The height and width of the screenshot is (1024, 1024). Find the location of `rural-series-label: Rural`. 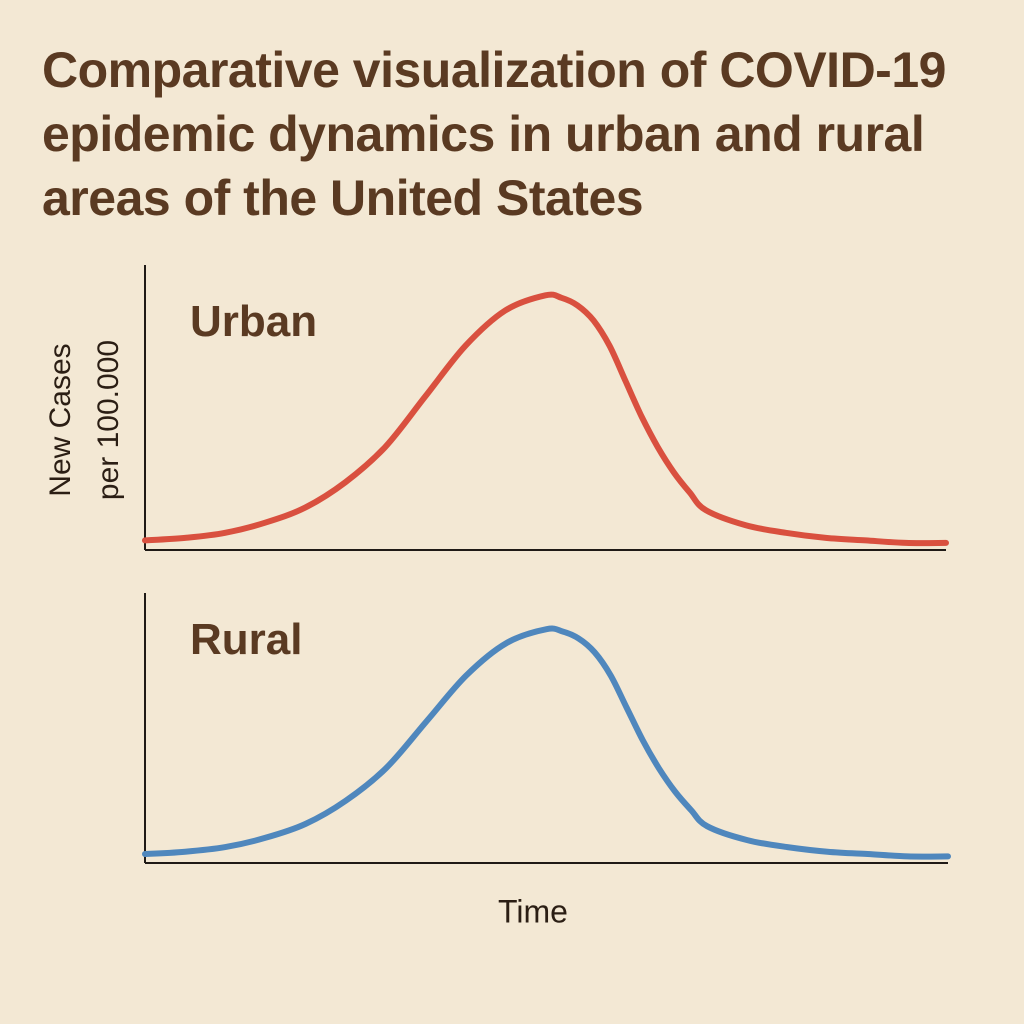

rural-series-label: Rural is located at coordinates (246, 639).